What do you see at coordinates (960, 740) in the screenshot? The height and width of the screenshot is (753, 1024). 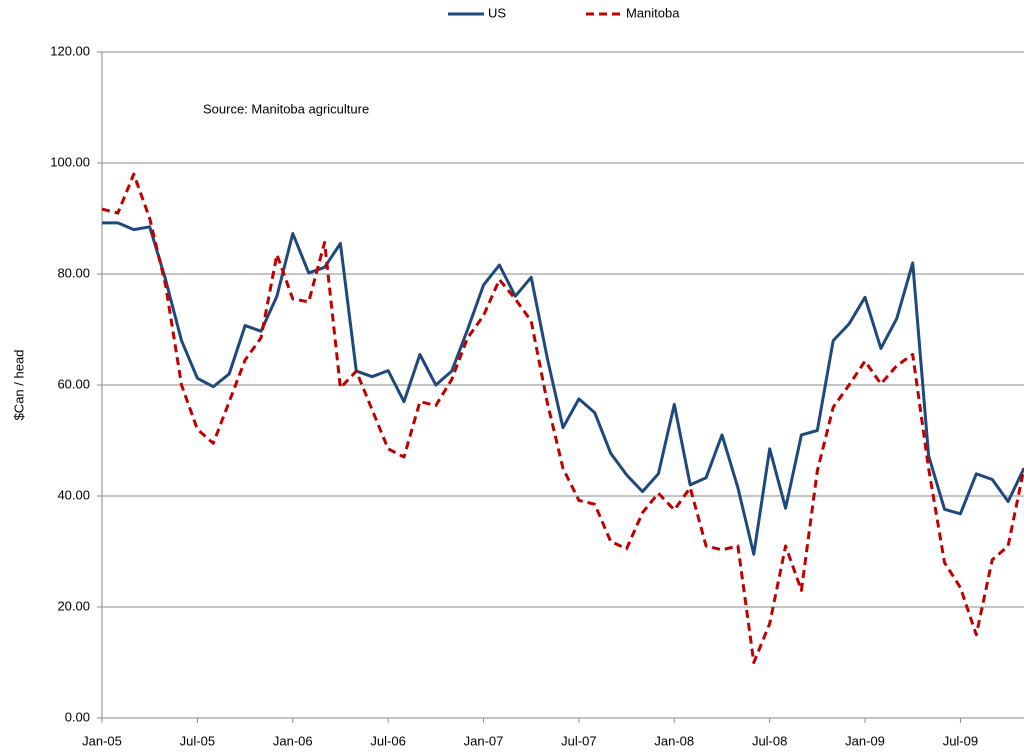 I see `x-tick-label: Jul-09` at bounding box center [960, 740].